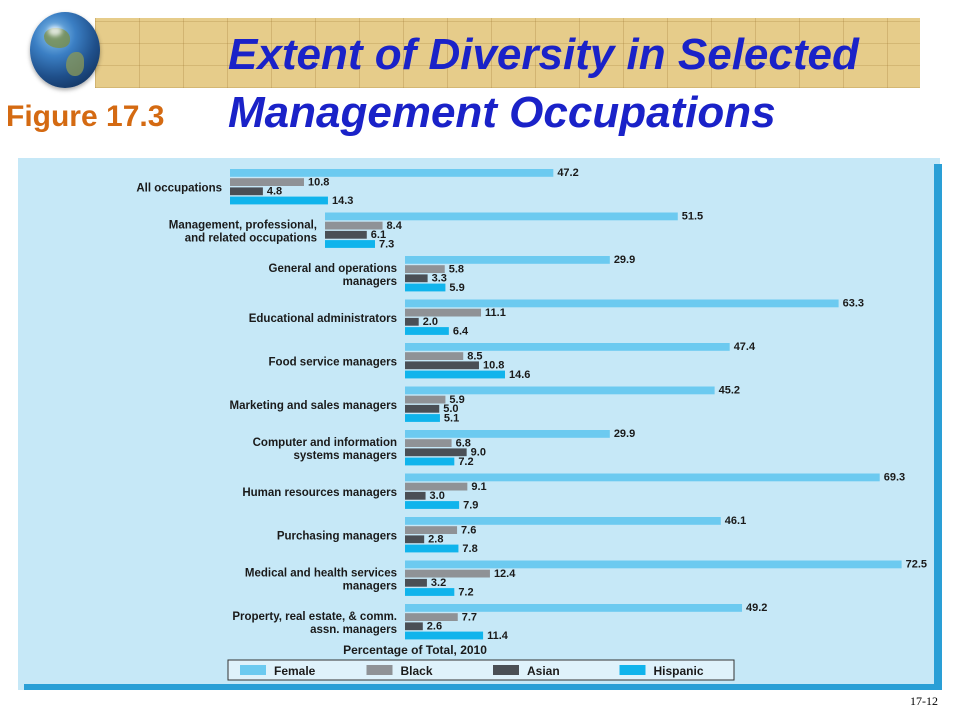  Describe the element at coordinates (474, 356) in the screenshot. I see `data-label: 8.5` at that location.